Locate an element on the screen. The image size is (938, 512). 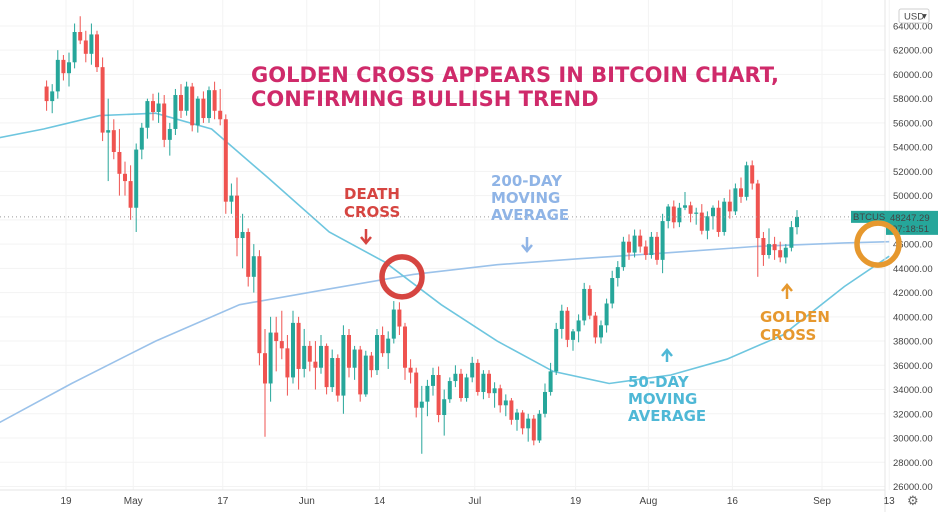
x-tick-label: Jun is located at coordinates (307, 501).